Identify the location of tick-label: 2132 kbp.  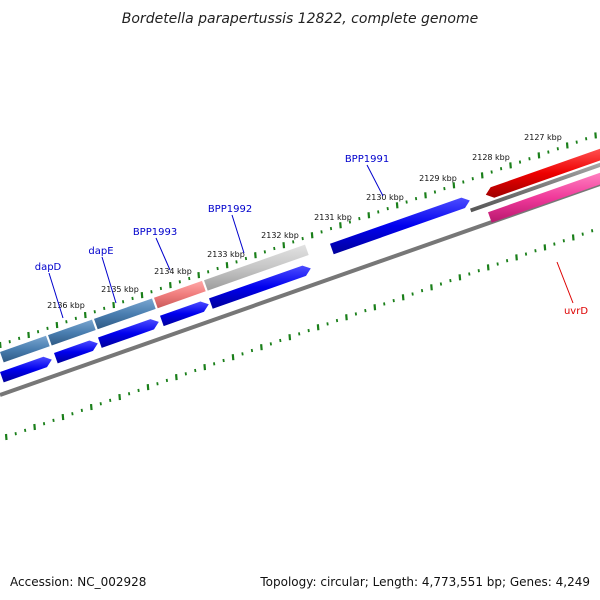
(280, 235).